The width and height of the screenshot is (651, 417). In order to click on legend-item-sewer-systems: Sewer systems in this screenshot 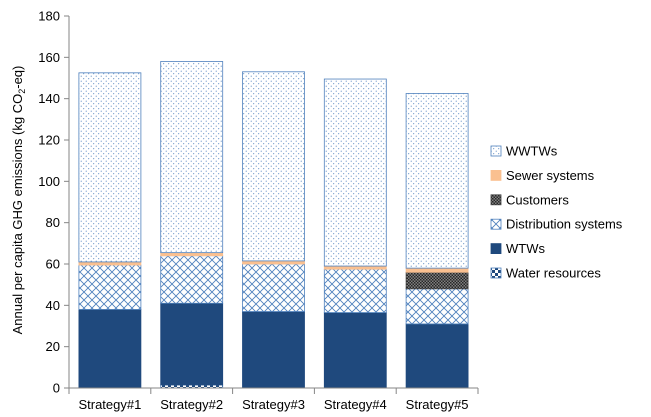, I will do `click(542, 175)`.